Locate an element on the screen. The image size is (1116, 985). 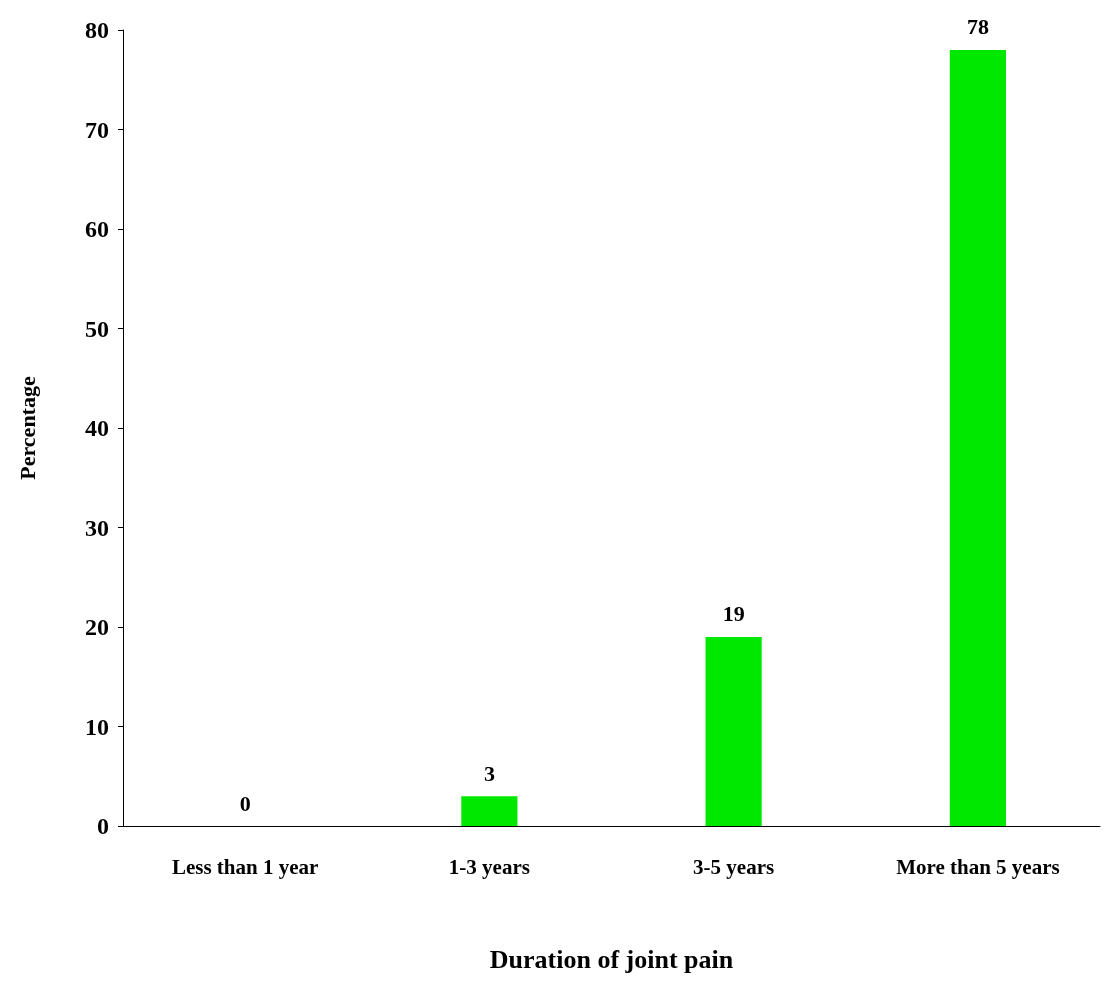
y-tick-label: 70 is located at coordinates (97, 129).